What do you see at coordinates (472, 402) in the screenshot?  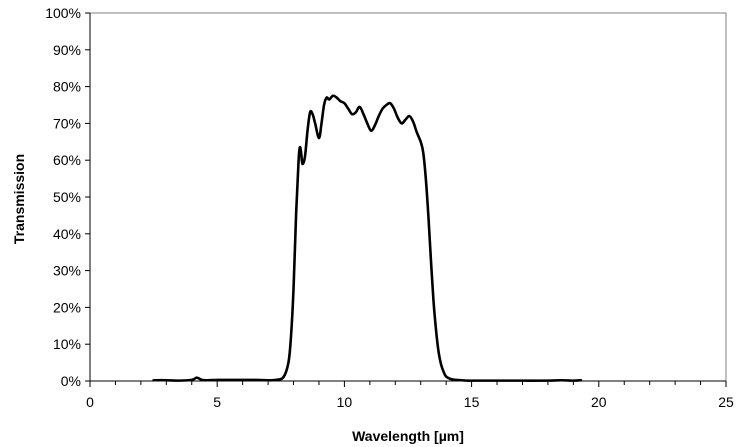 I see `x-tick-label: 15` at bounding box center [472, 402].